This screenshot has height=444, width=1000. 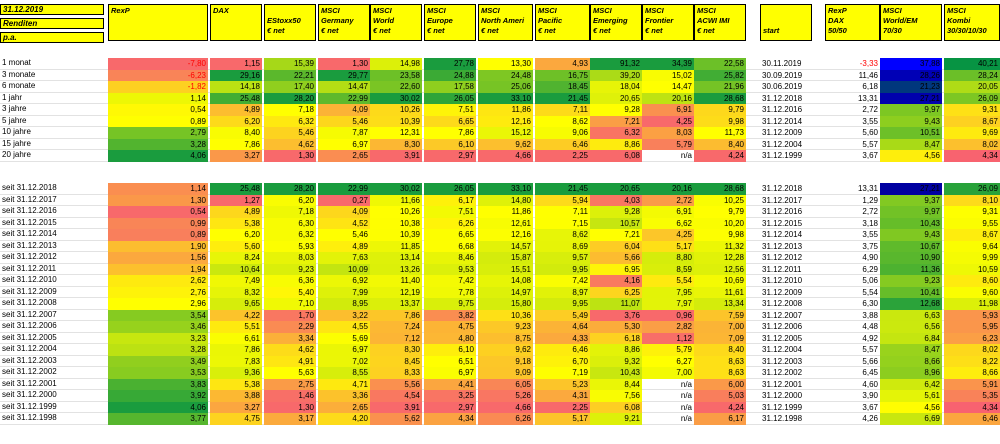 I want to click on start-date-cell: 31.12.2001, so click(x=782, y=384).